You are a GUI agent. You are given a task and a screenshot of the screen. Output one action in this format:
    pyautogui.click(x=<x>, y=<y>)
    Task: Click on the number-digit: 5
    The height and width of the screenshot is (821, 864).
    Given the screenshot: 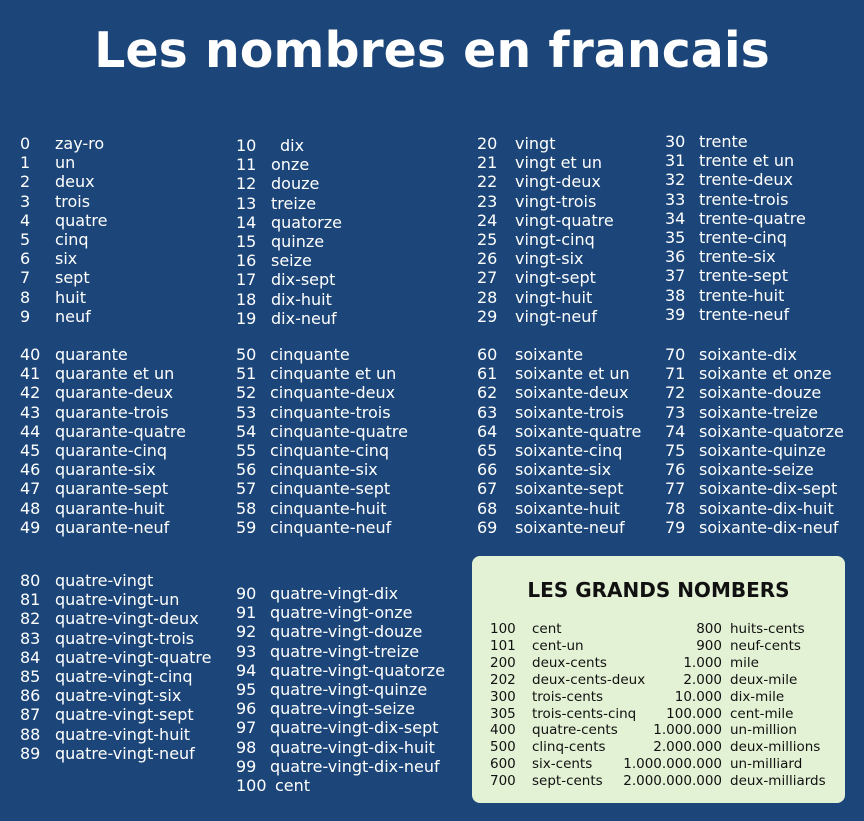 What is the action you would take?
    pyautogui.click(x=25, y=239)
    